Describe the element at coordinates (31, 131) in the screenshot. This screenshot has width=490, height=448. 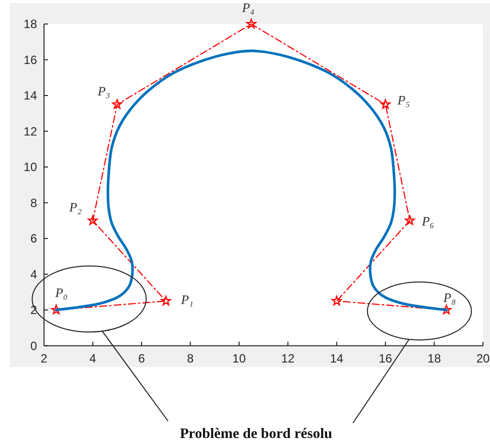
I see `y-tick-label: 12` at that location.